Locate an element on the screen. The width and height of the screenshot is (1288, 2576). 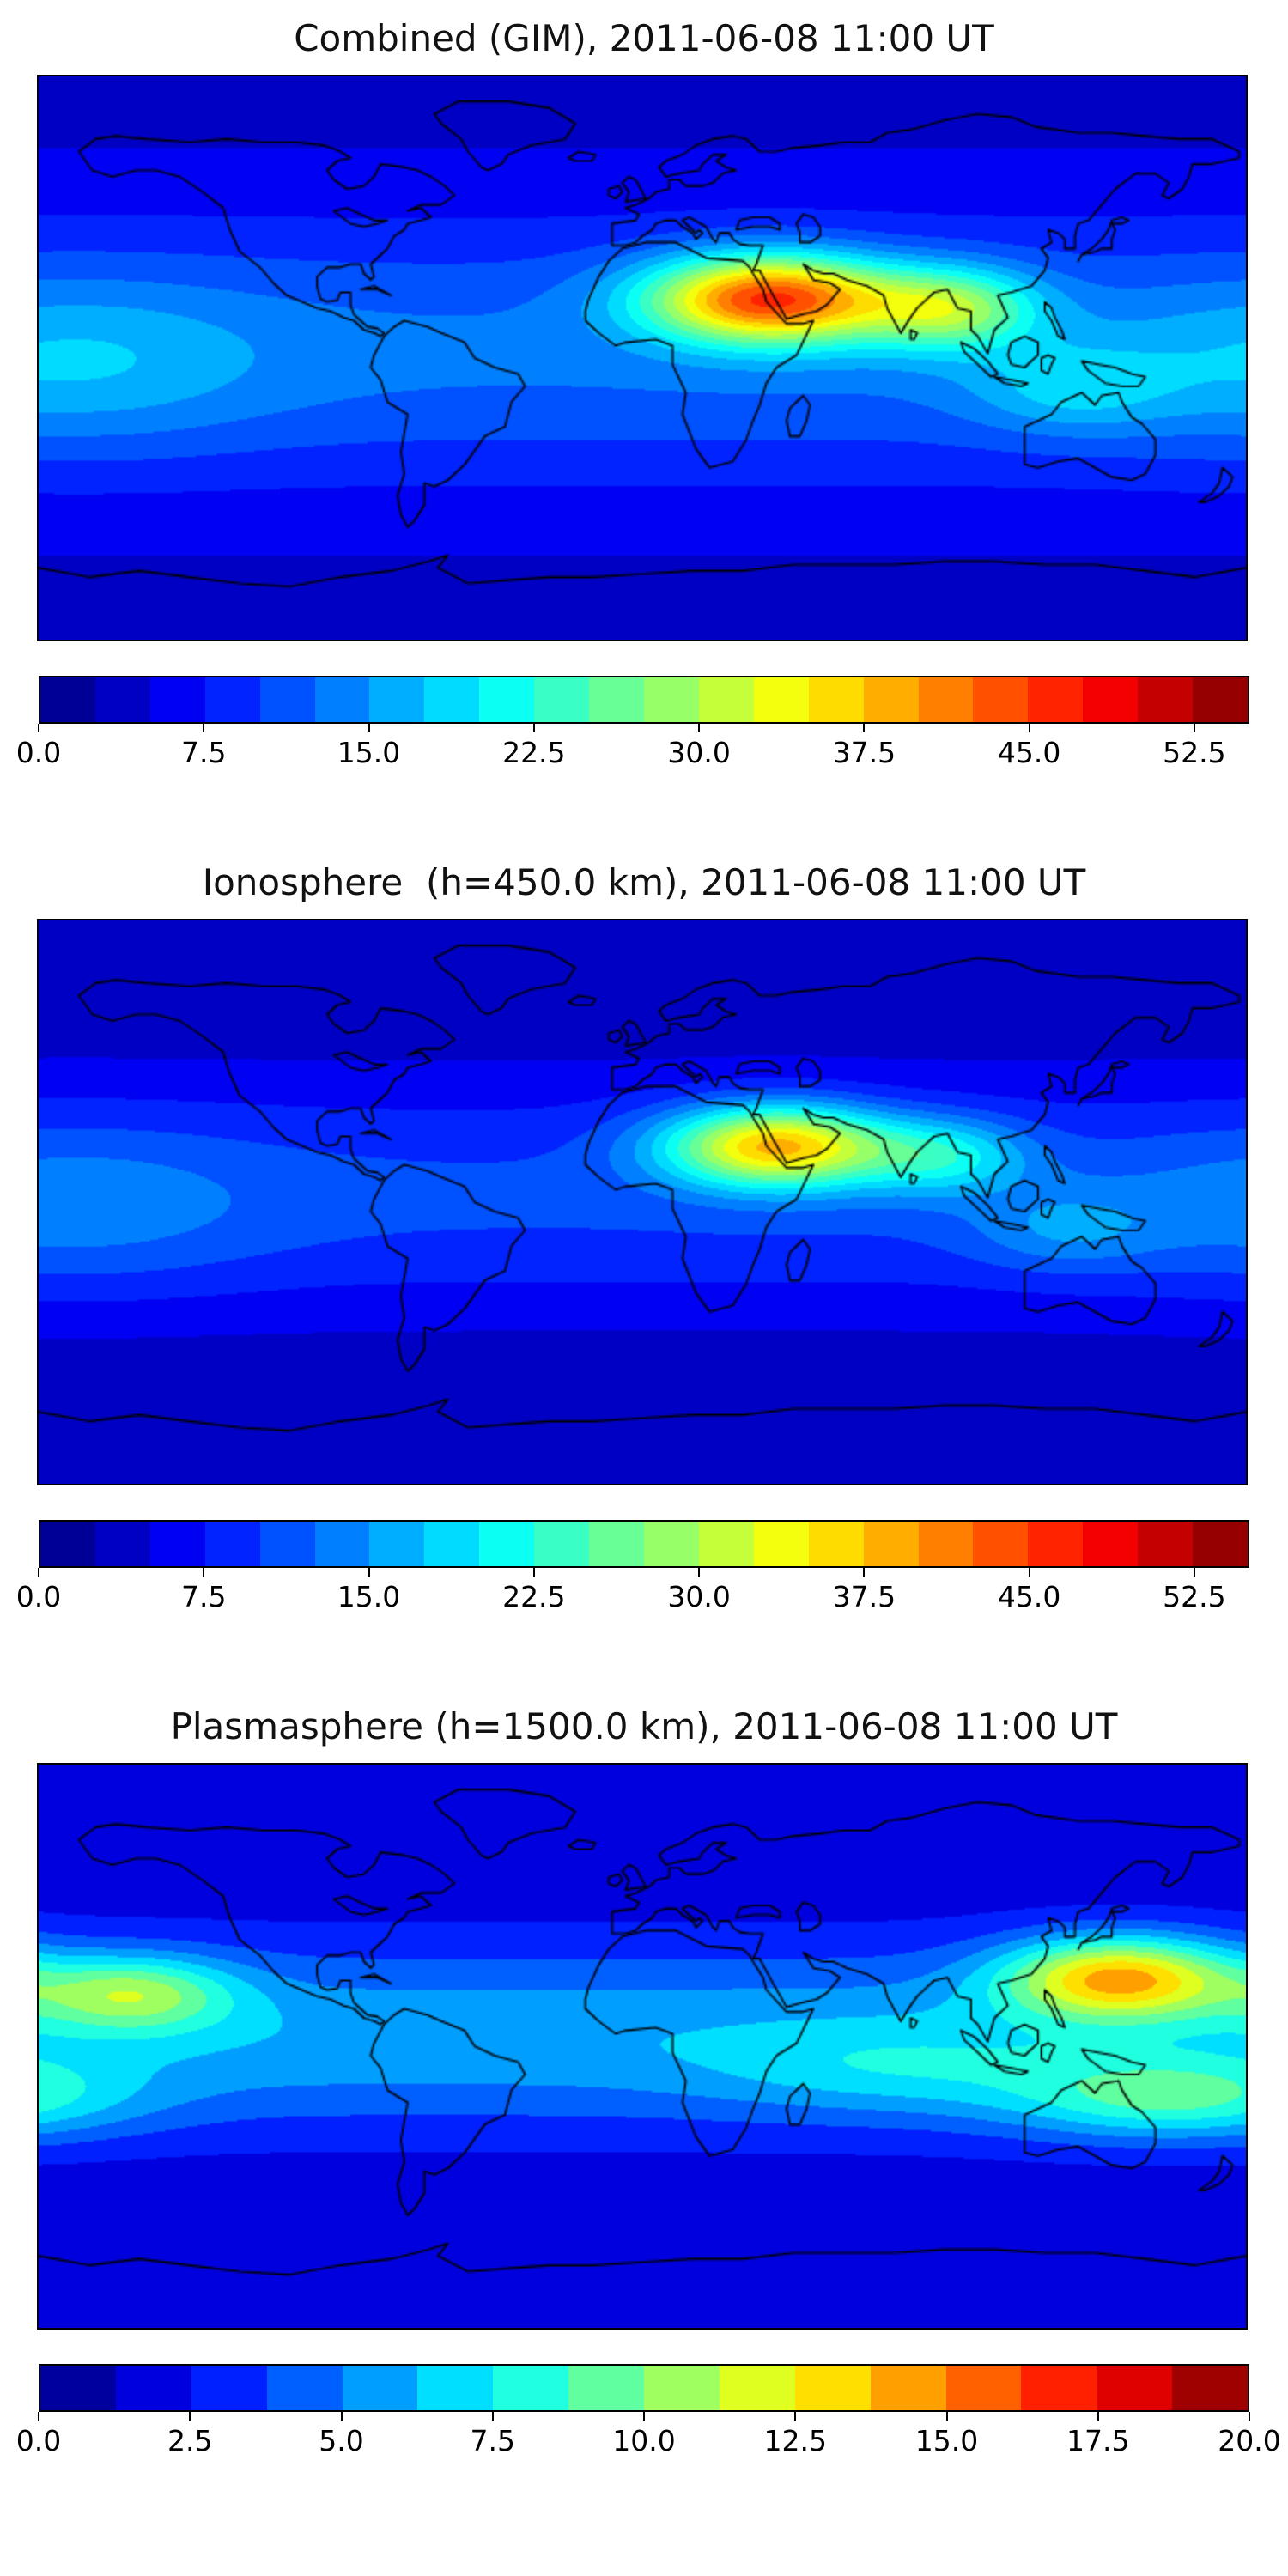
colorbar-combined: 0.0 7.5 15.0 22.5 30.0 37.5 45.0 52.5 is located at coordinates (632, 726).